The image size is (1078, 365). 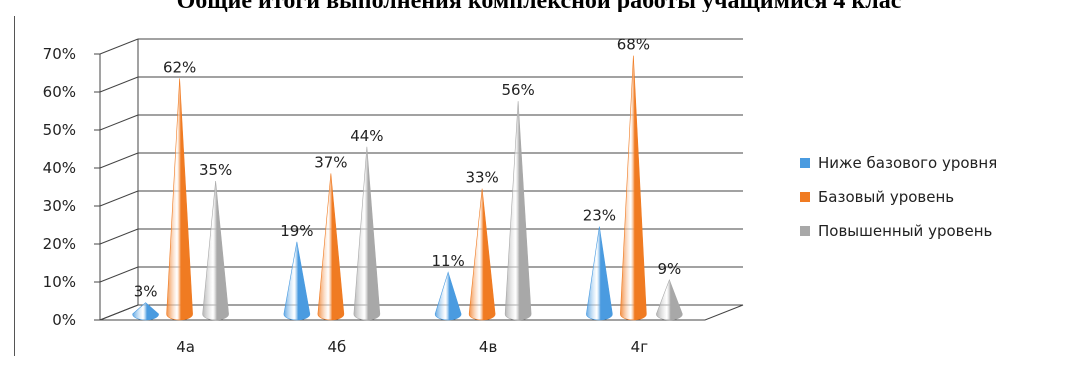 I want to click on data-label: 37%, so click(x=330, y=162).